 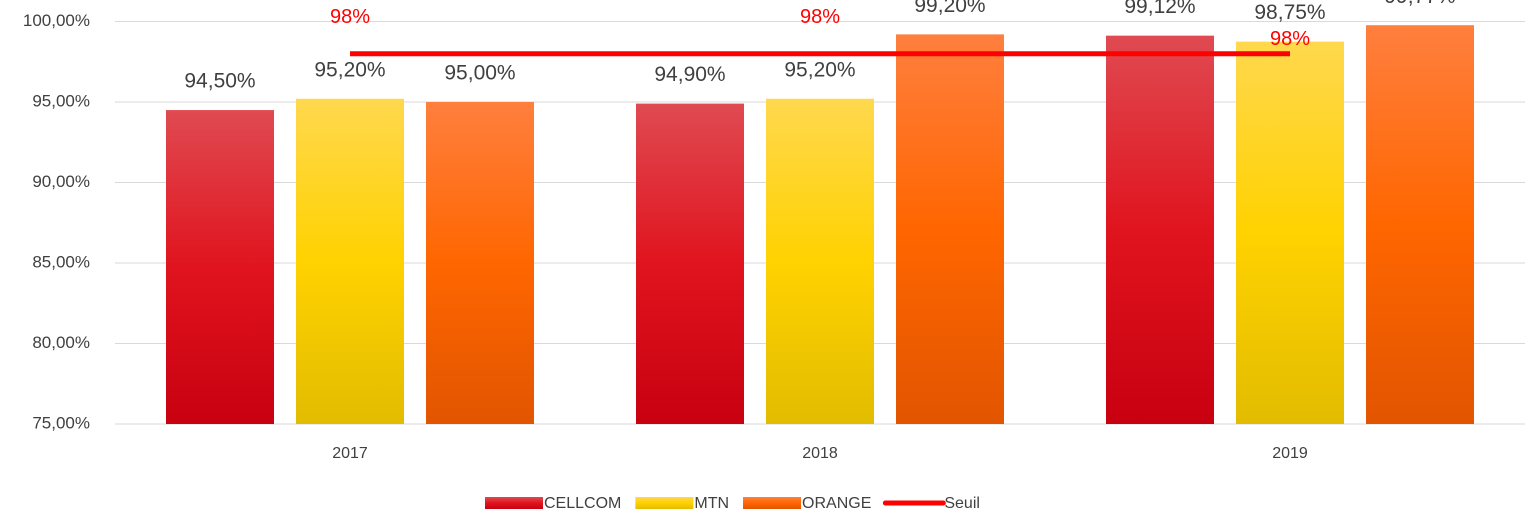 I want to click on x-tick-label: 2017, so click(x=350, y=453).